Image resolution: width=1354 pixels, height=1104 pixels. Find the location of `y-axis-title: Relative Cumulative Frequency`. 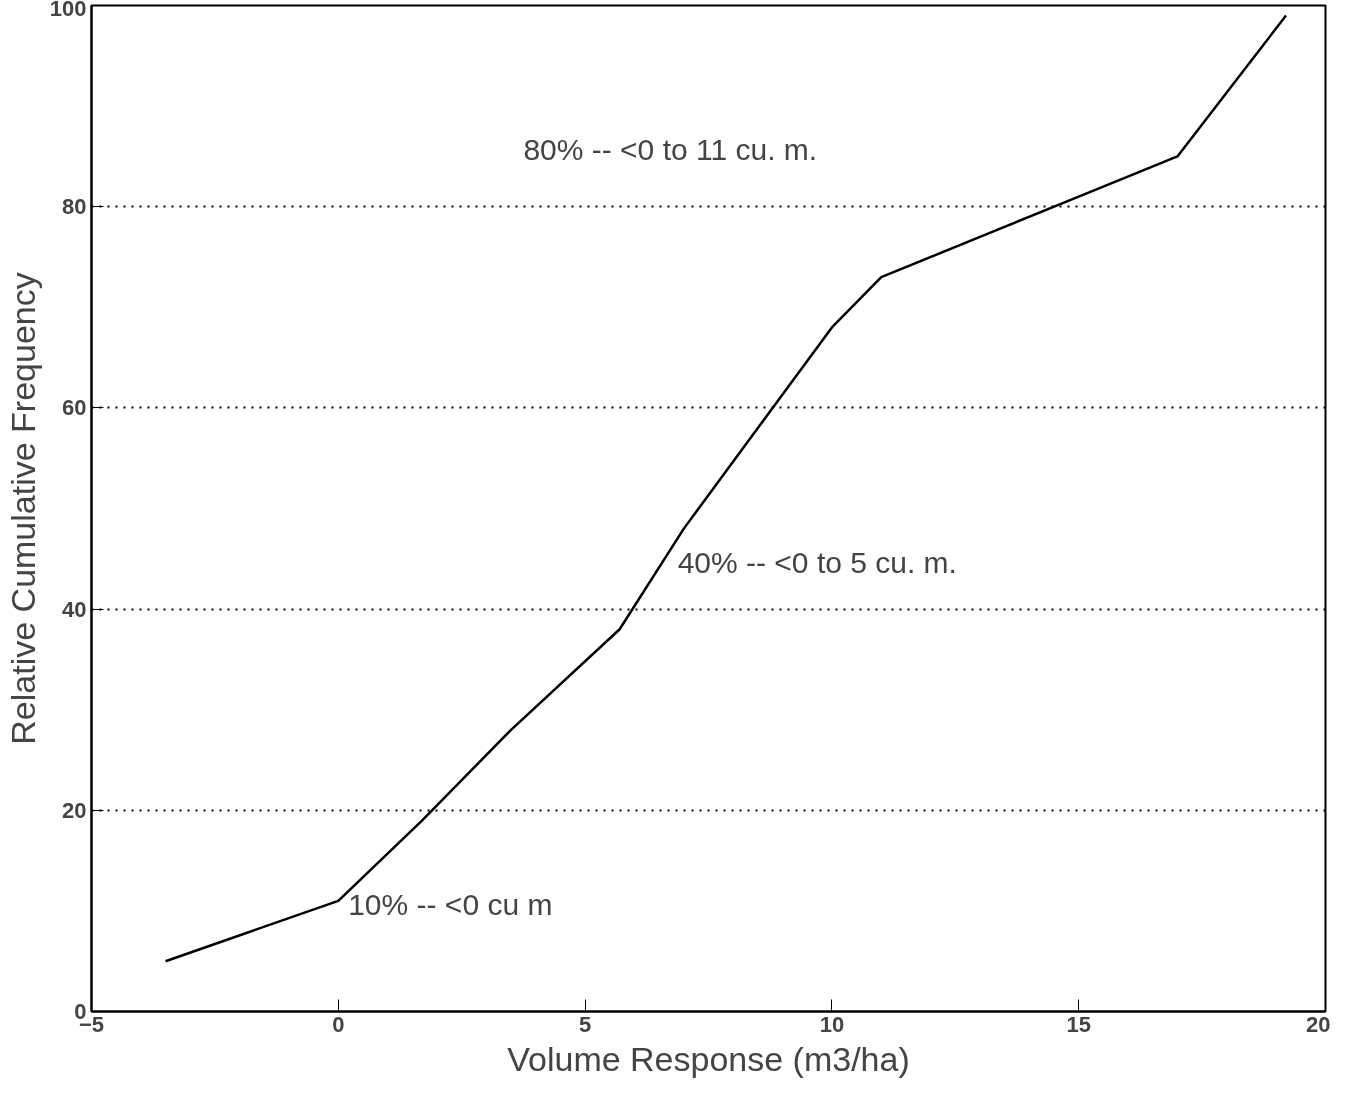

y-axis-title: Relative Cumulative Frequency is located at coordinates (22, 508).